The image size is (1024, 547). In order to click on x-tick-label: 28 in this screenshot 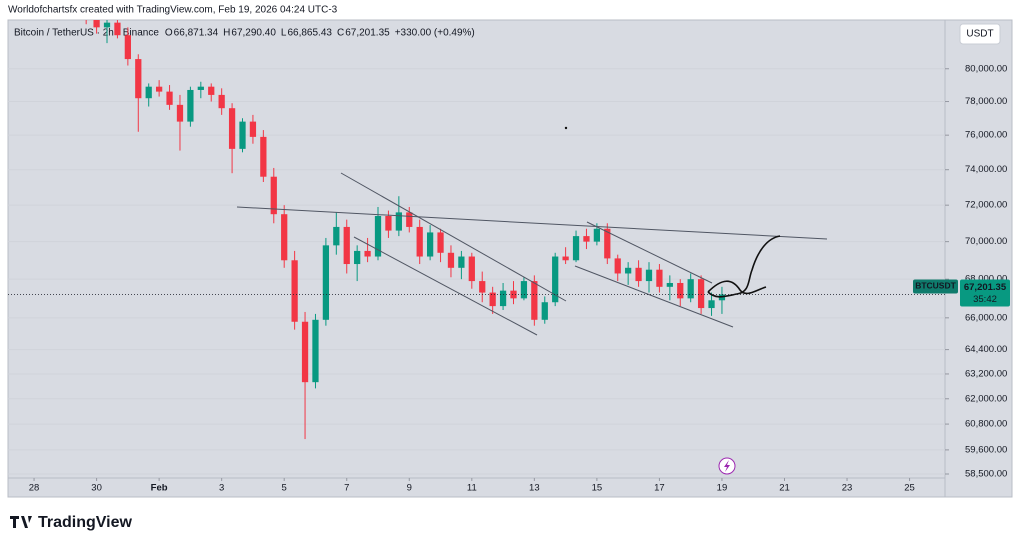, I will do `click(34, 488)`.